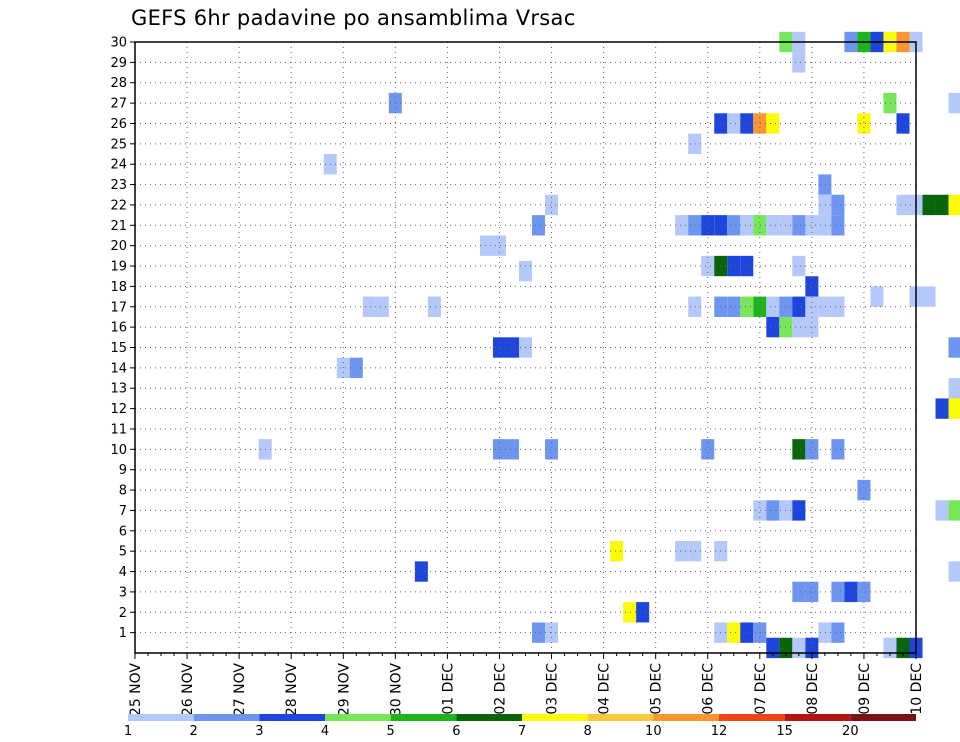 The width and height of the screenshot is (960, 742). Describe the element at coordinates (118, 429) in the screenshot. I see `y-tick-label: 11` at that location.